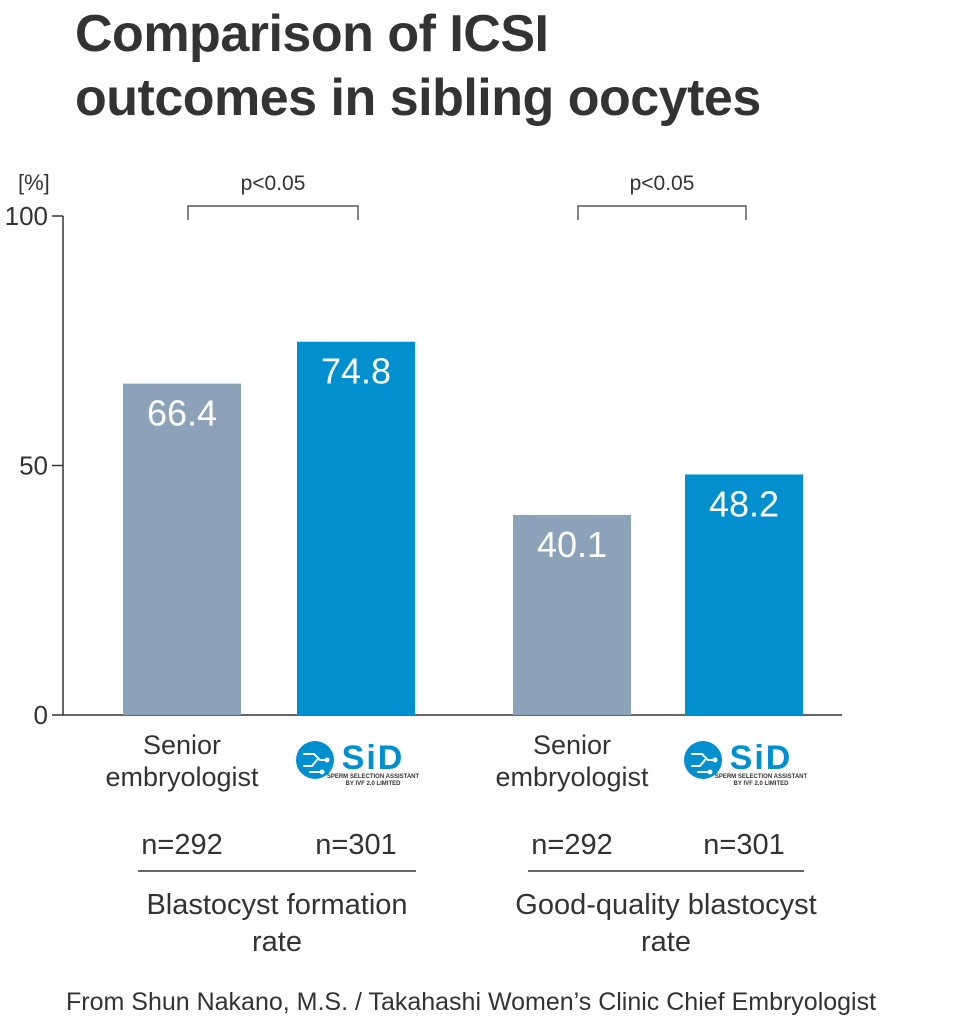  I want to click on bar-1-sid, so click(356, 528).